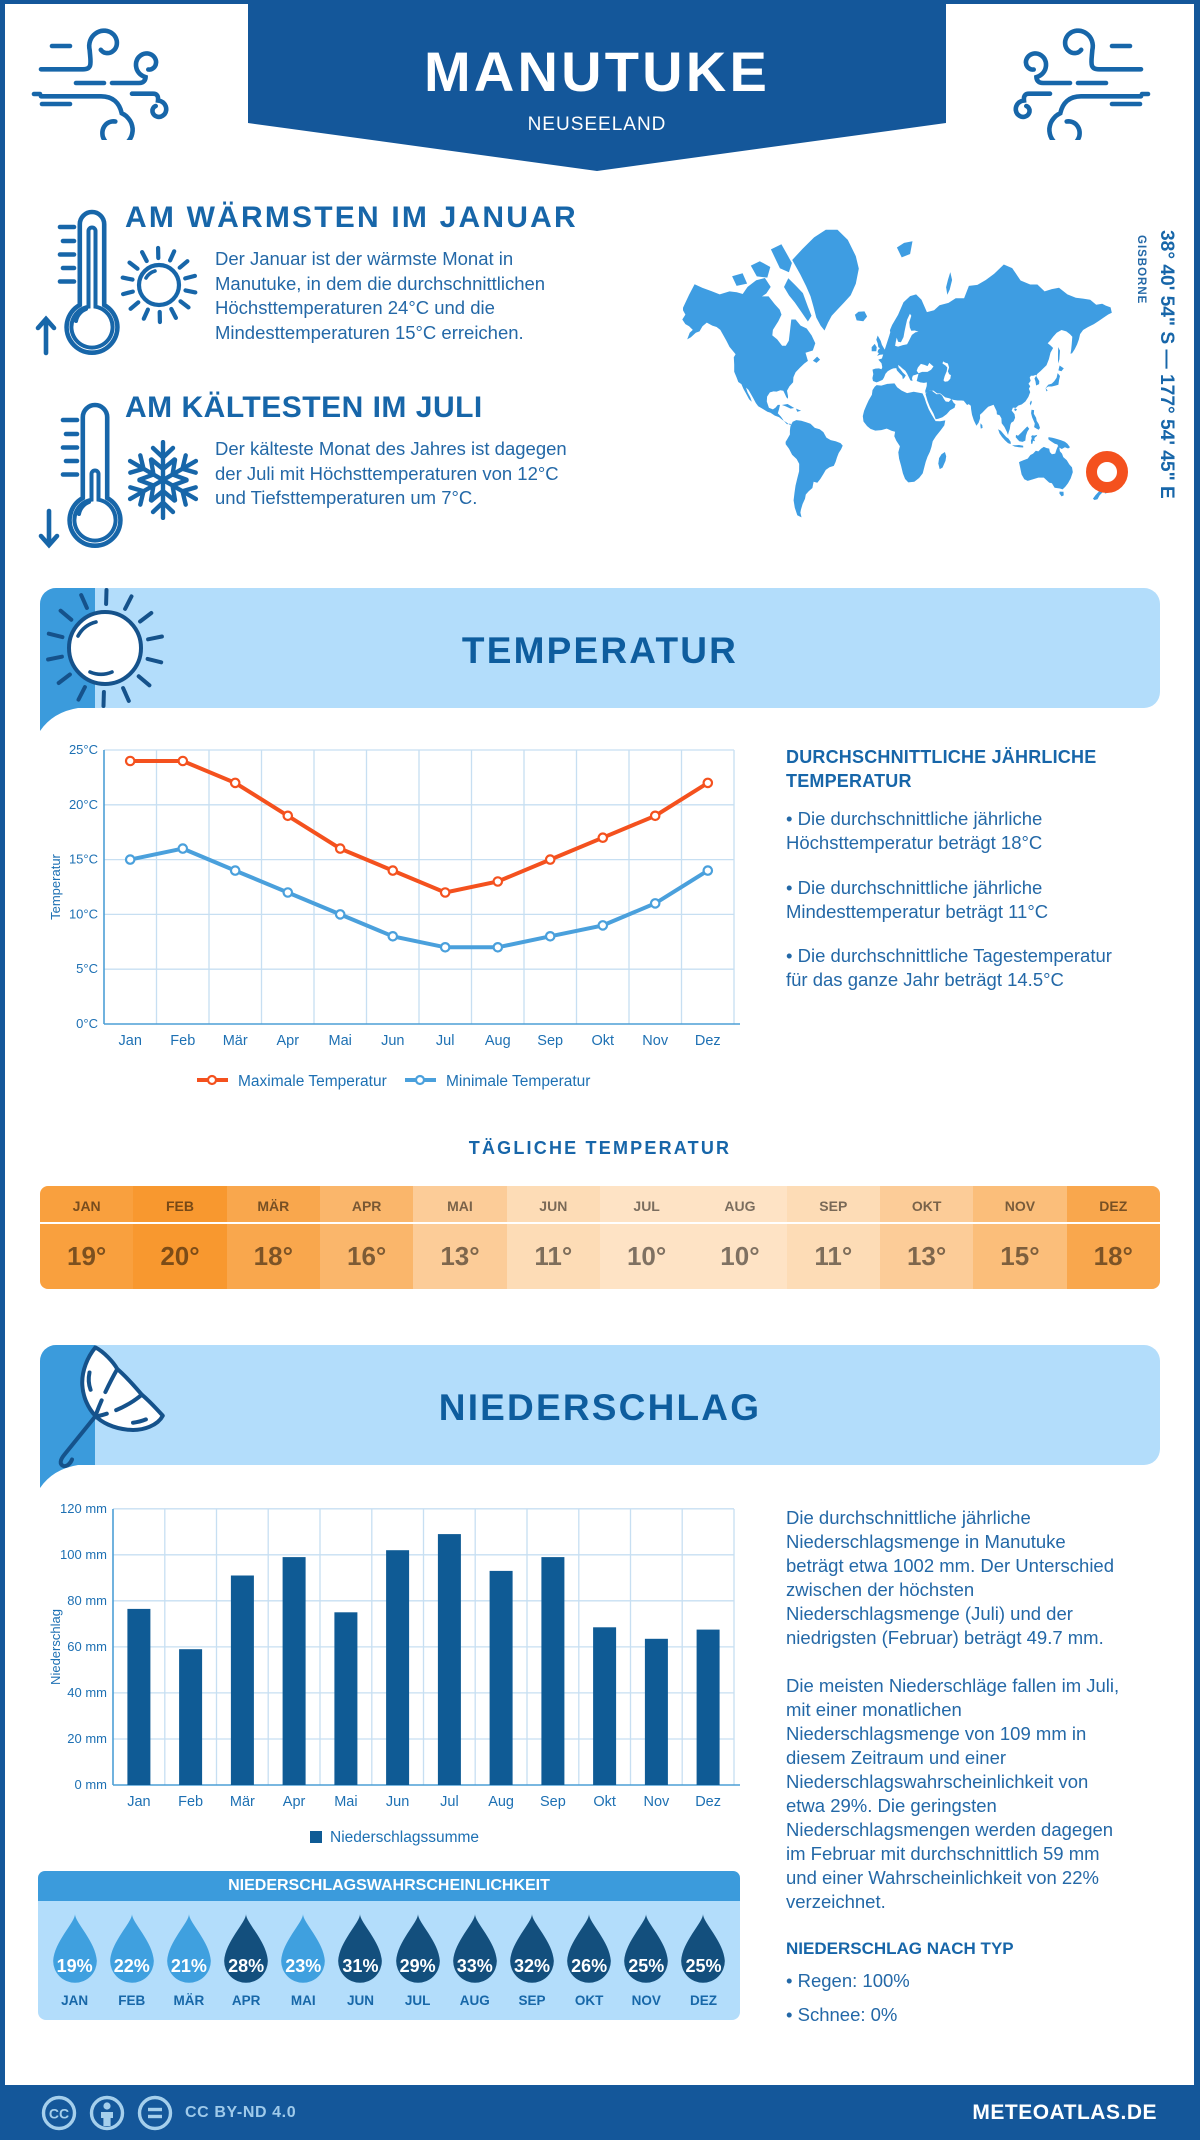 This screenshot has width=1200, height=2140. I want to click on svg-text: 20 mm, so click(87, 1738).